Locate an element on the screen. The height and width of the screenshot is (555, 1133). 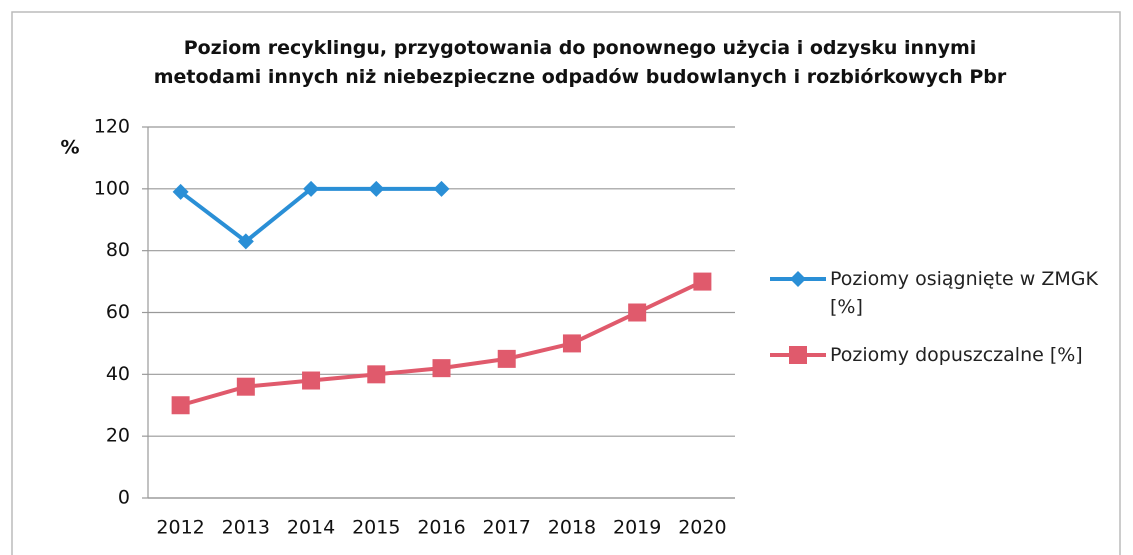
y-tick-label: 0 is located at coordinates (124, 498).